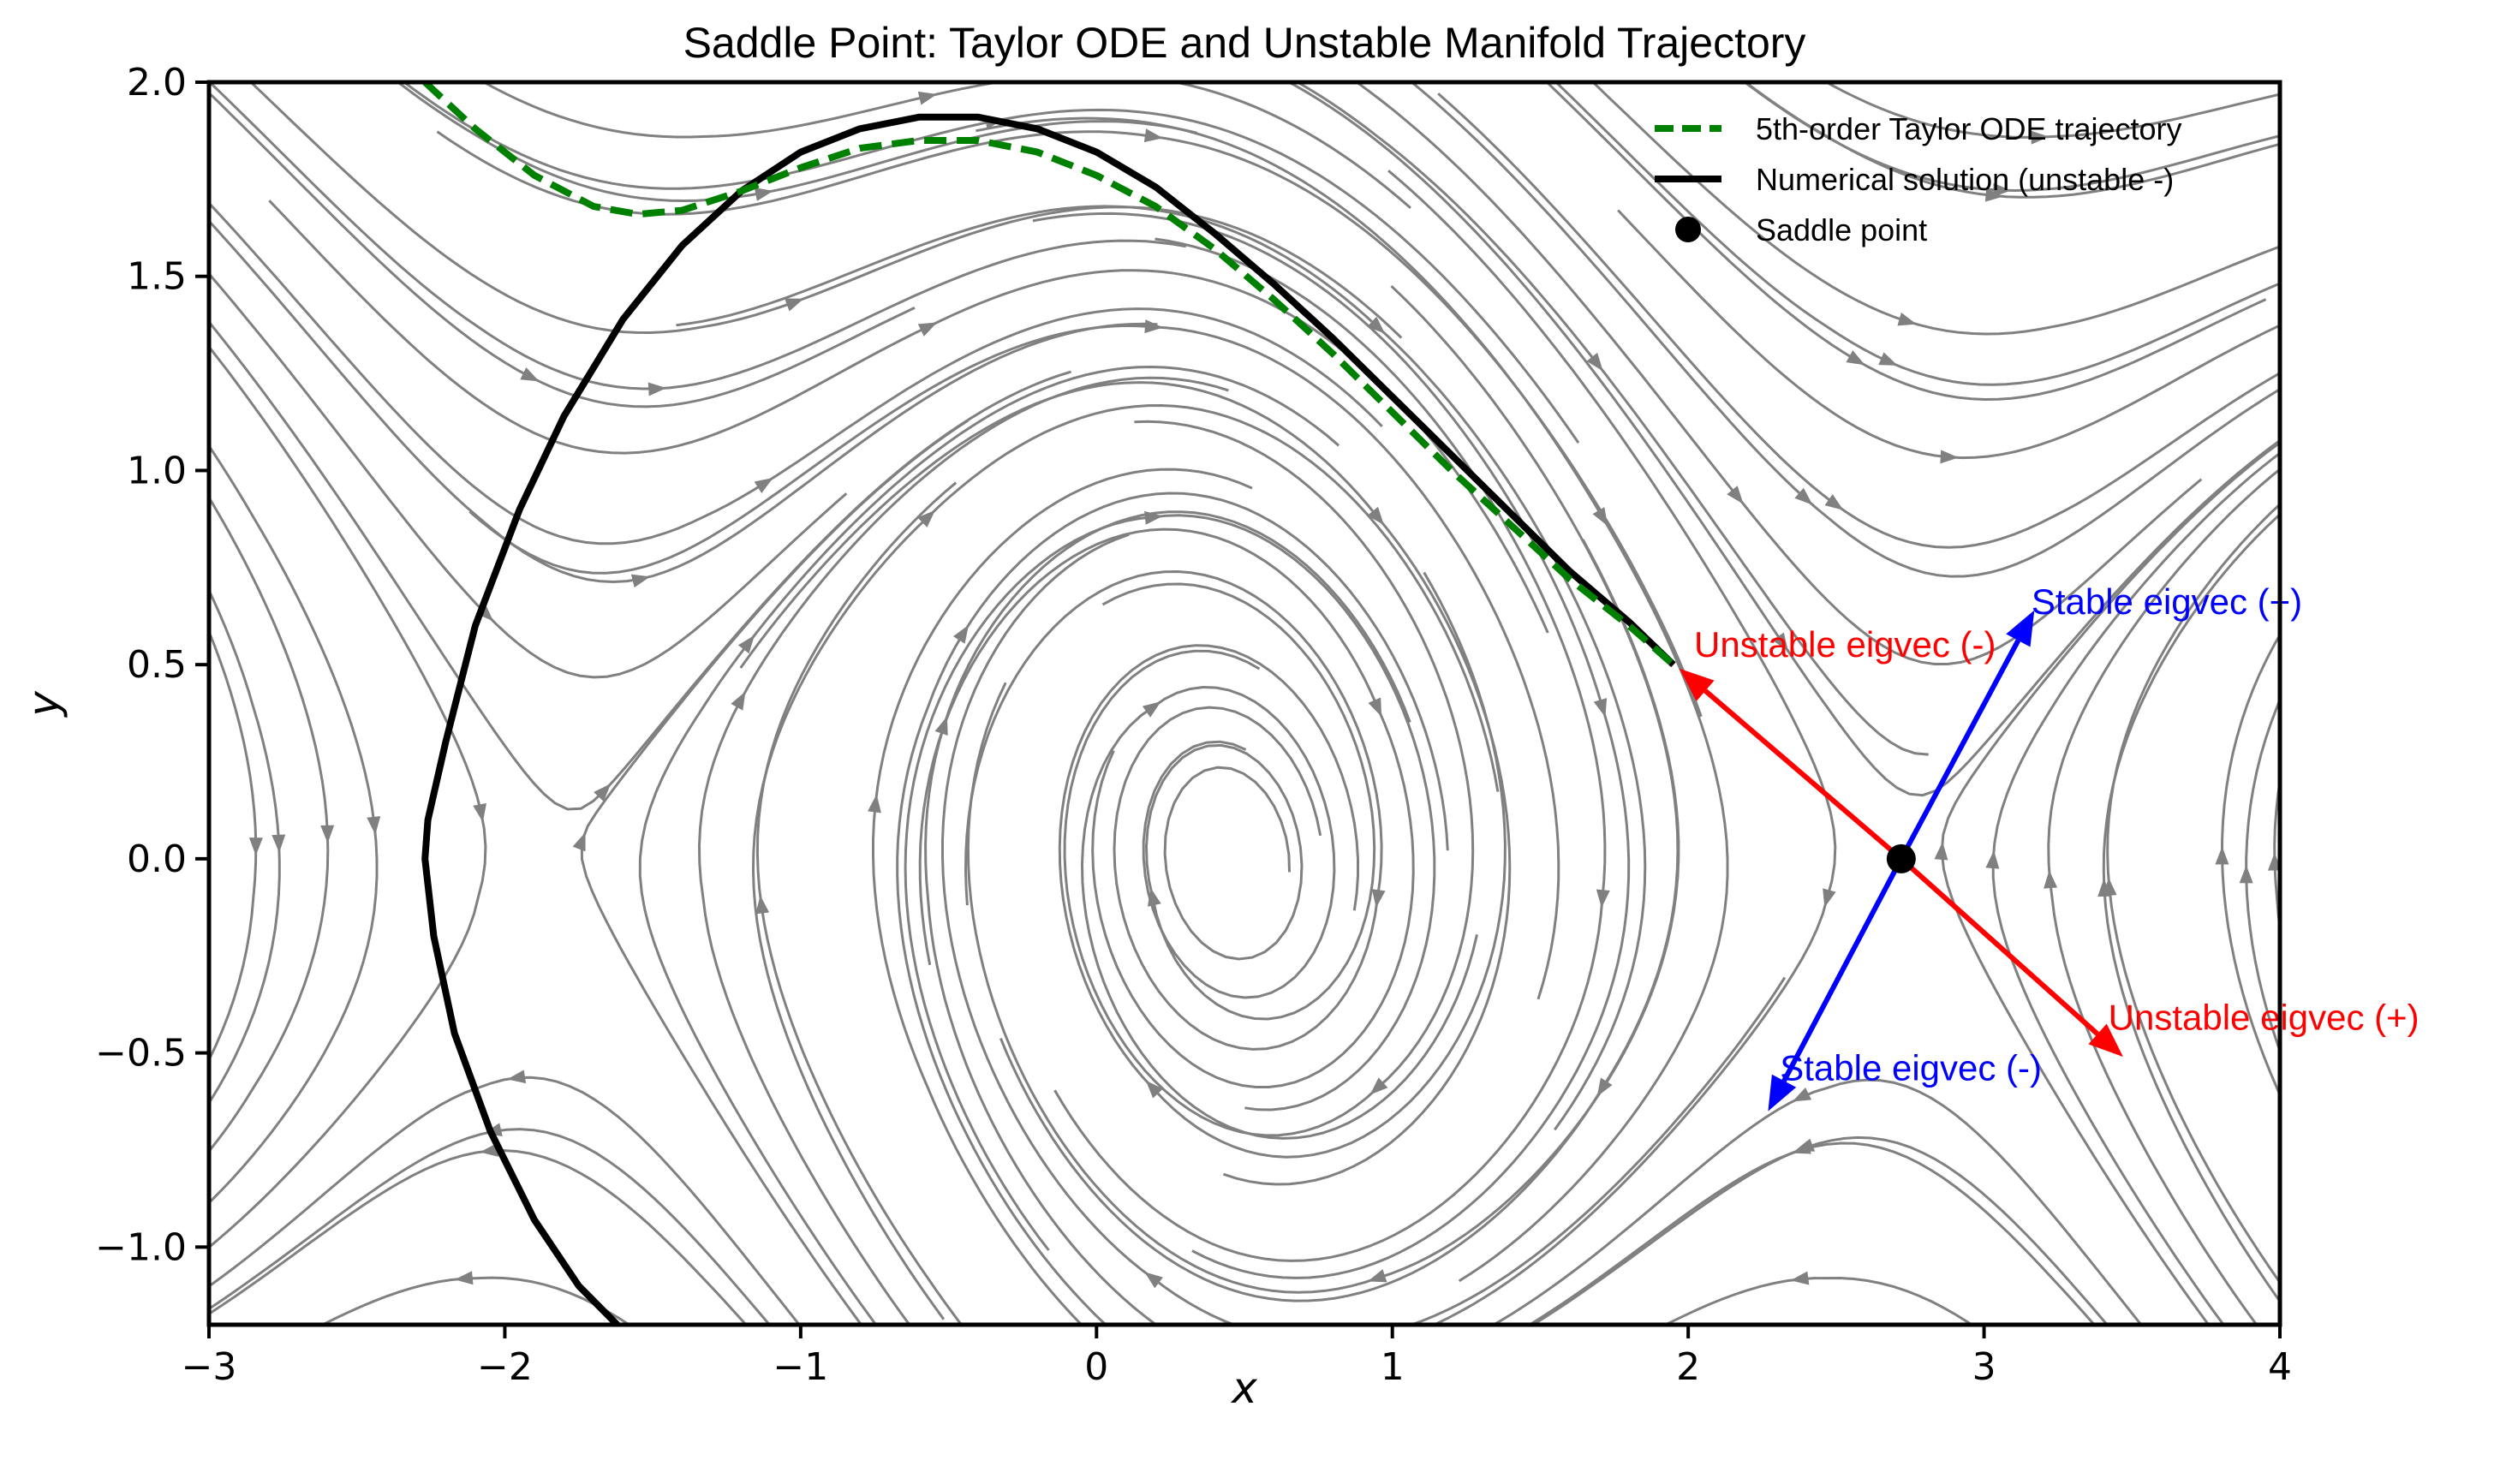 The width and height of the screenshot is (2506, 1484). What do you see at coordinates (1688, 1367) in the screenshot?
I see `x-tick-label: 2` at bounding box center [1688, 1367].